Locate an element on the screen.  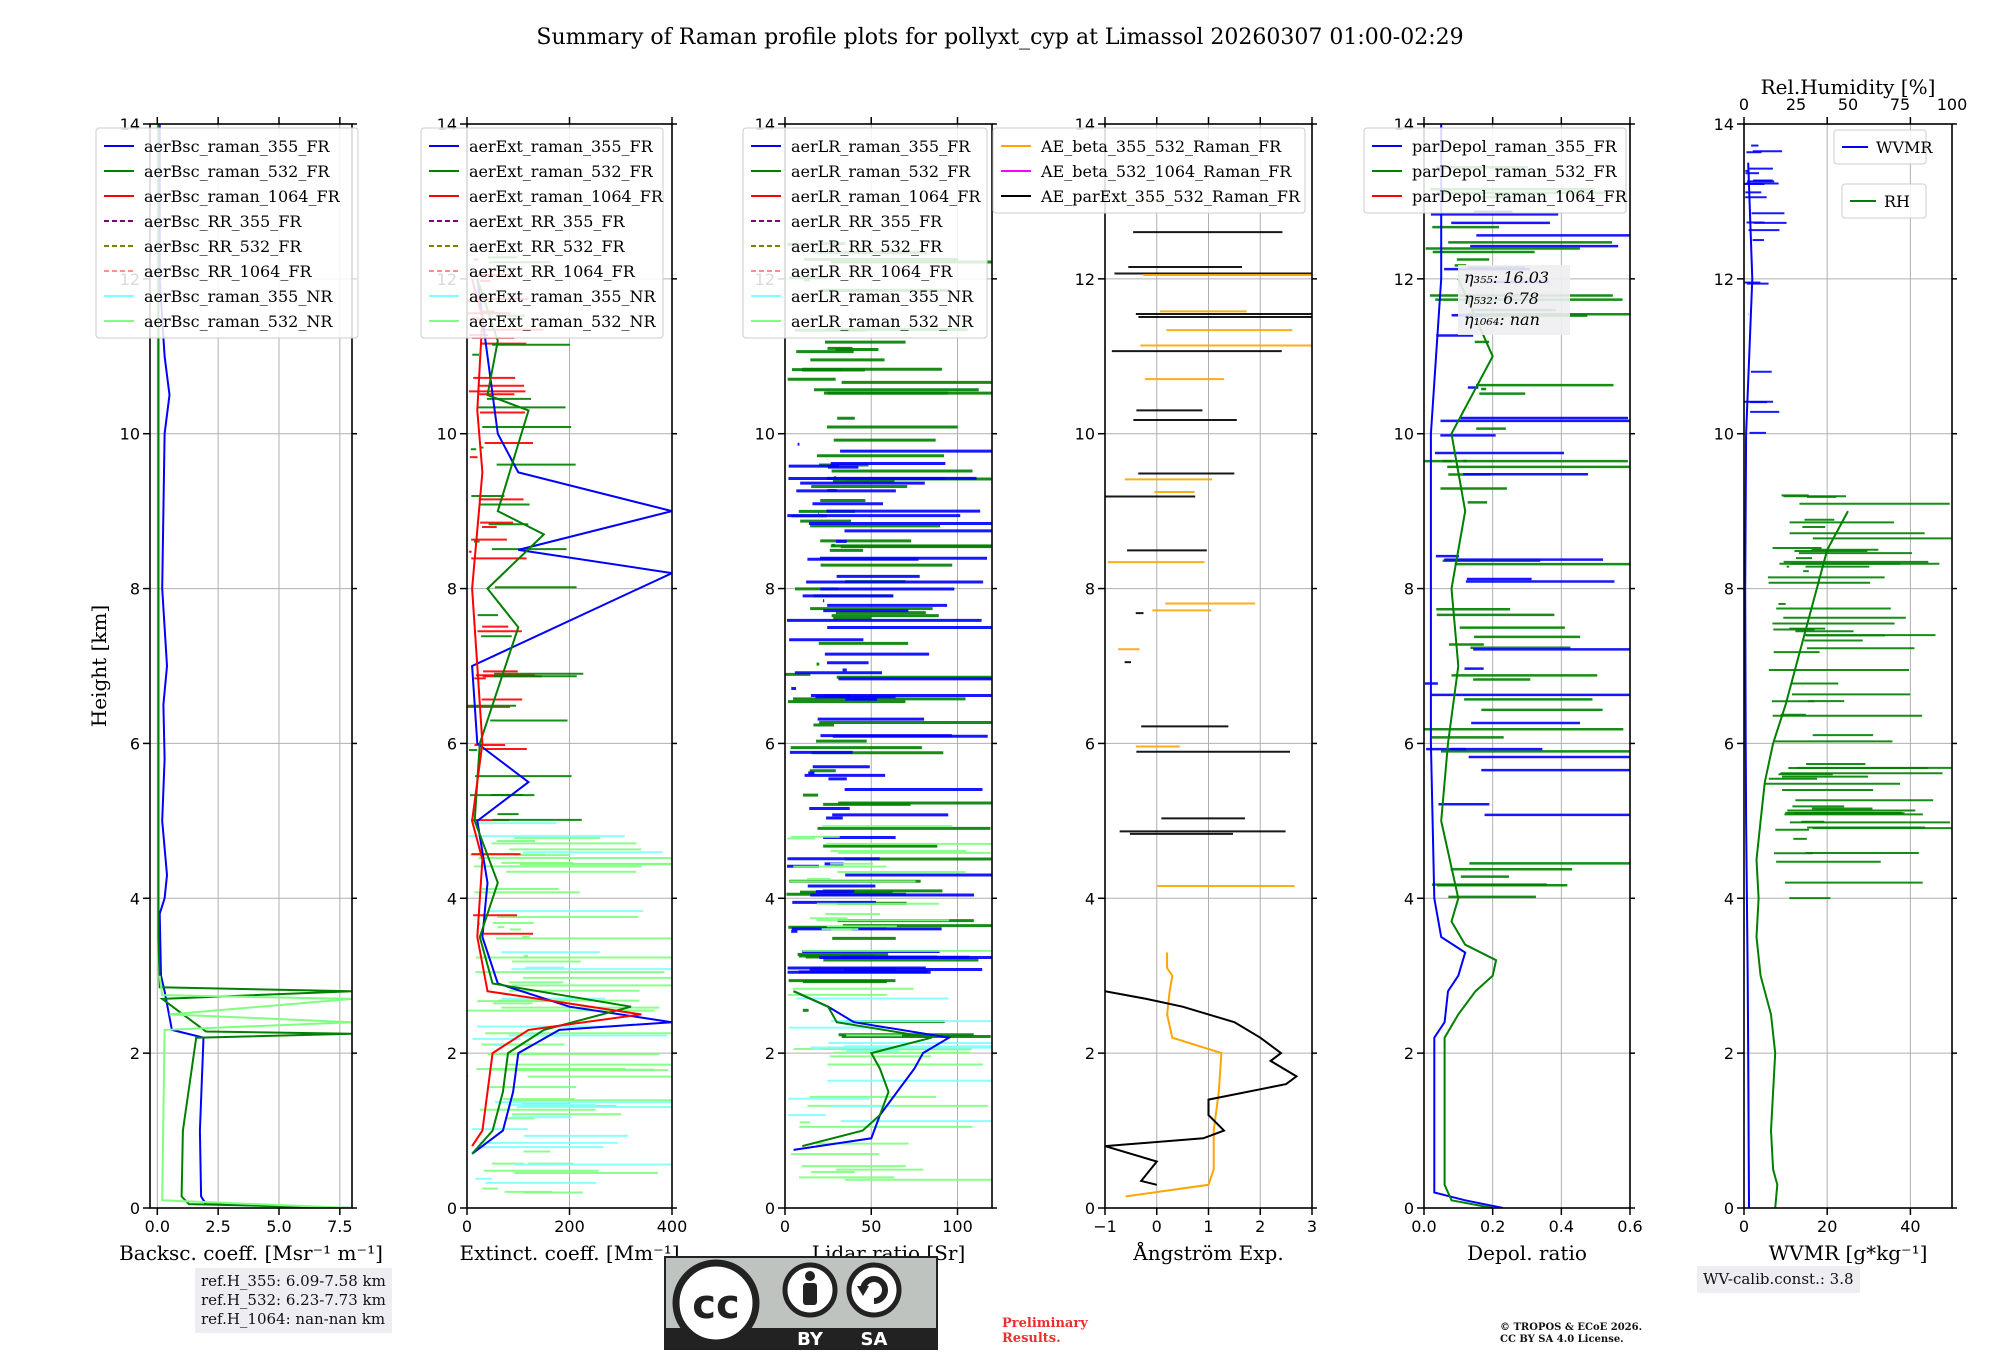
x2-axis-label: Rel.Humidity [%] is located at coordinates (1848, 87).